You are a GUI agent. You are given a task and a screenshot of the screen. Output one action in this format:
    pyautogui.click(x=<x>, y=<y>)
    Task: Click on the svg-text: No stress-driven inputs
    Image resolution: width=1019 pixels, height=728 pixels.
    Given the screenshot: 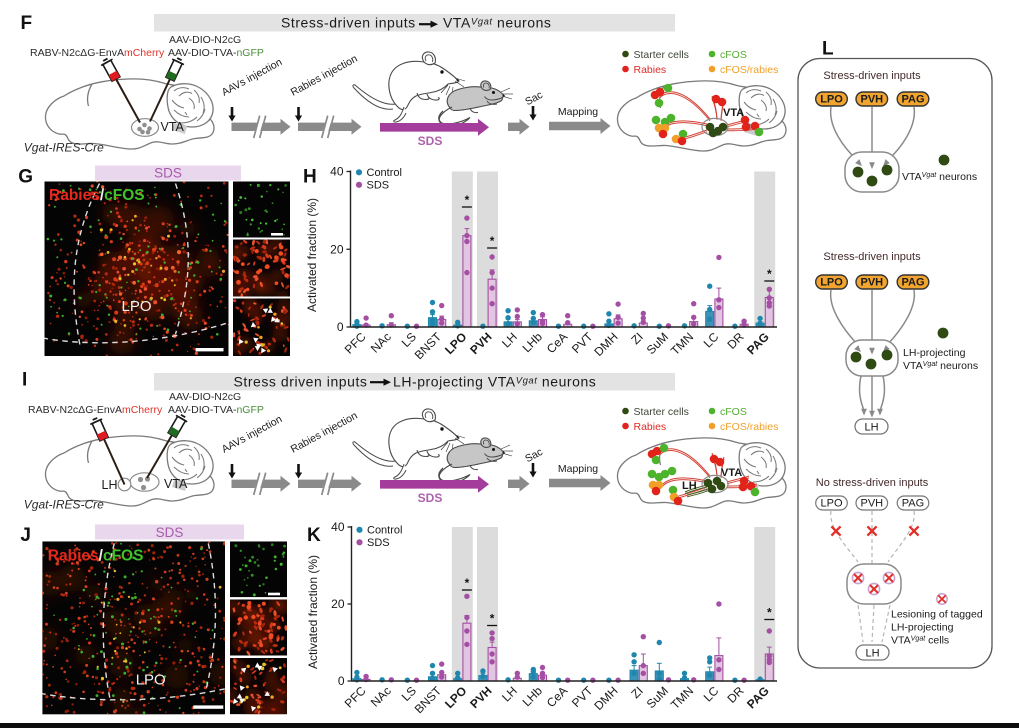 What is the action you would take?
    pyautogui.click(x=872, y=483)
    